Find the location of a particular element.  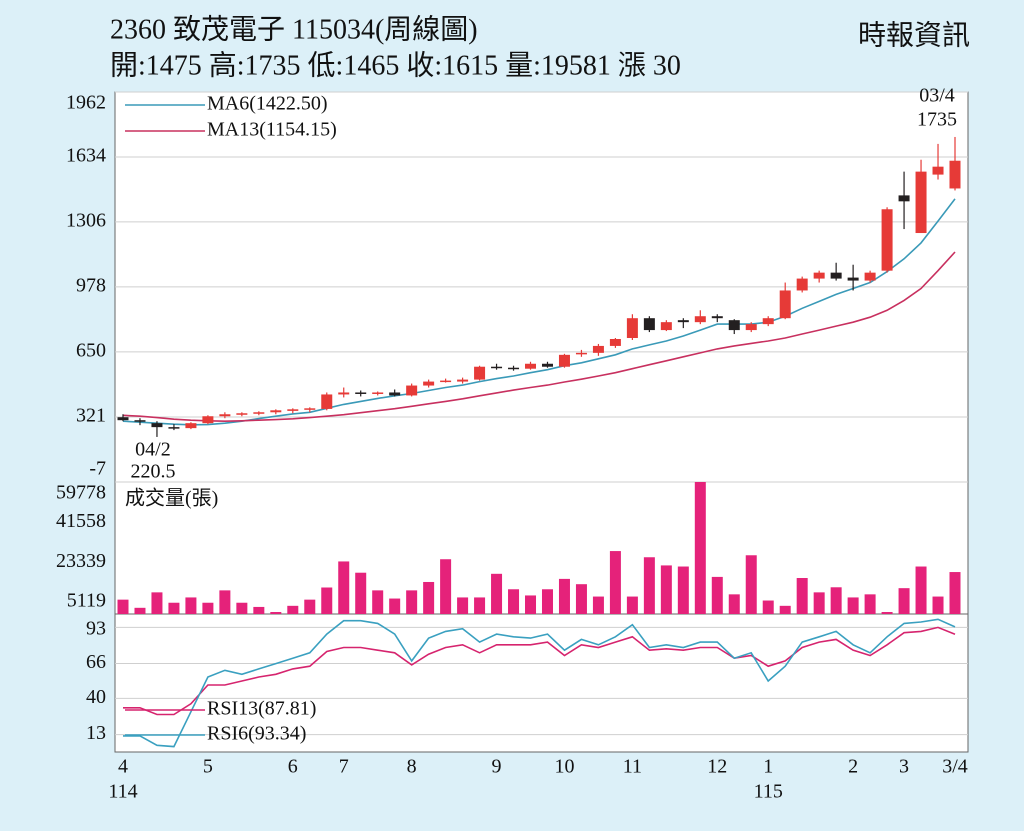

legend-label: MA13(1154.15) is located at coordinates (272, 130).